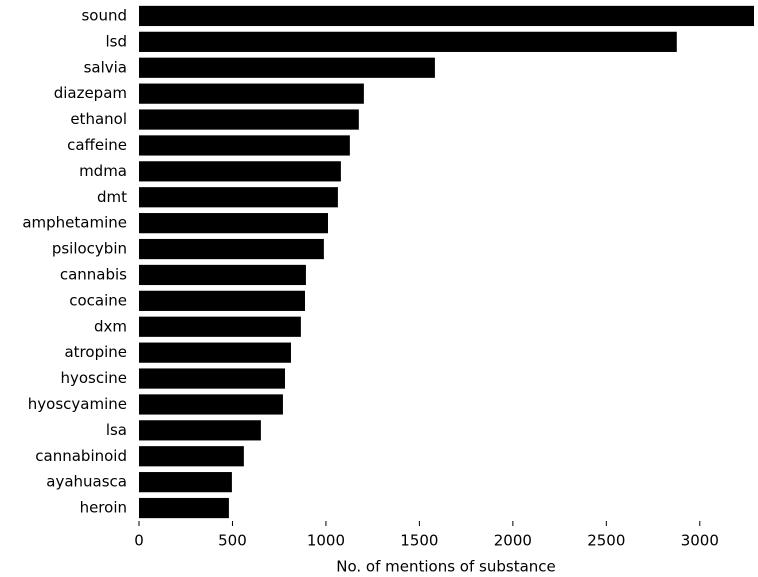  What do you see at coordinates (97, 145) in the screenshot?
I see `y-tick-label: caffeine` at bounding box center [97, 145].